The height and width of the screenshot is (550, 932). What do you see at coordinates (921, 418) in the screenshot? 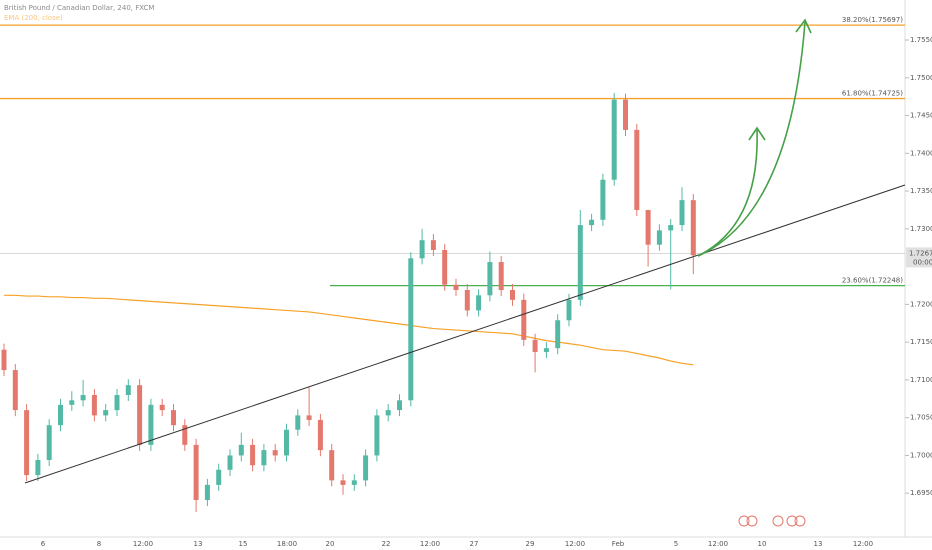
I see `y-tick-label: 1.70500` at bounding box center [921, 418].